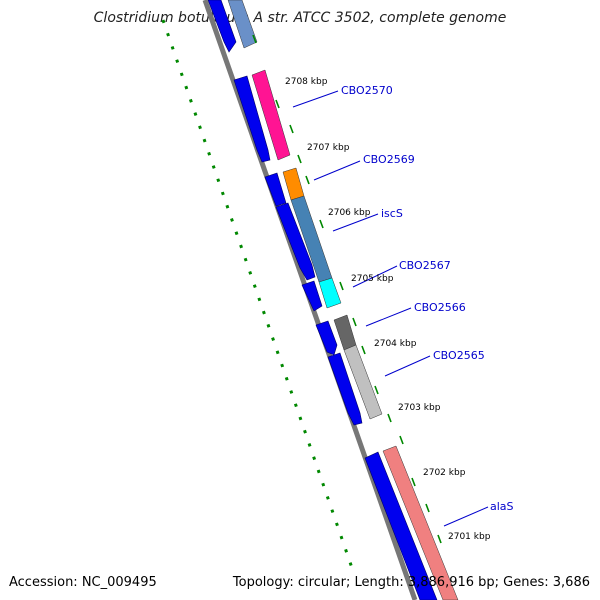 Image resolution: width=600 pixels, height=600 pixels. What do you see at coordinates (425, 265) in the screenshot?
I see `gene-label-cbo2567: CBO2567` at bounding box center [425, 265].